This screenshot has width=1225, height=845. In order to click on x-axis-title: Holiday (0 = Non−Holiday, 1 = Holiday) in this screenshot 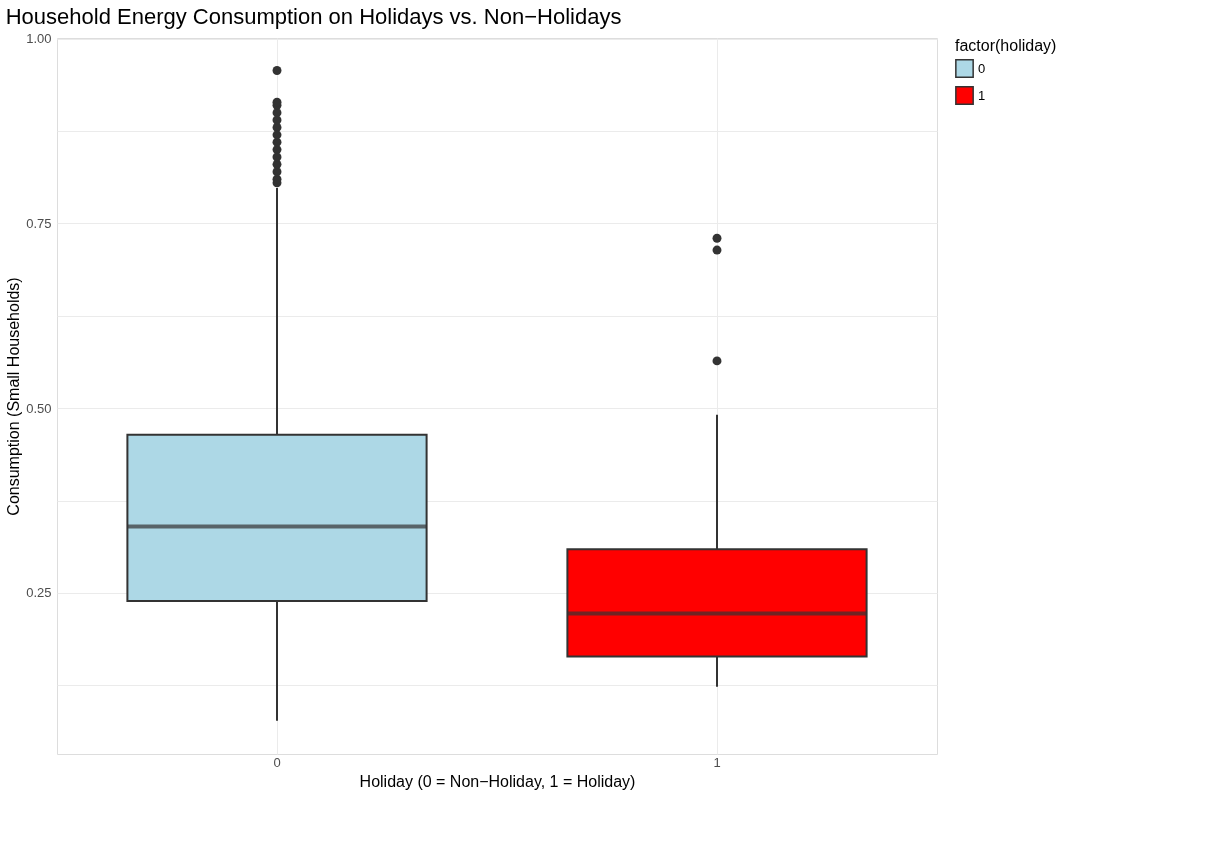, I will do `click(497, 781)`.